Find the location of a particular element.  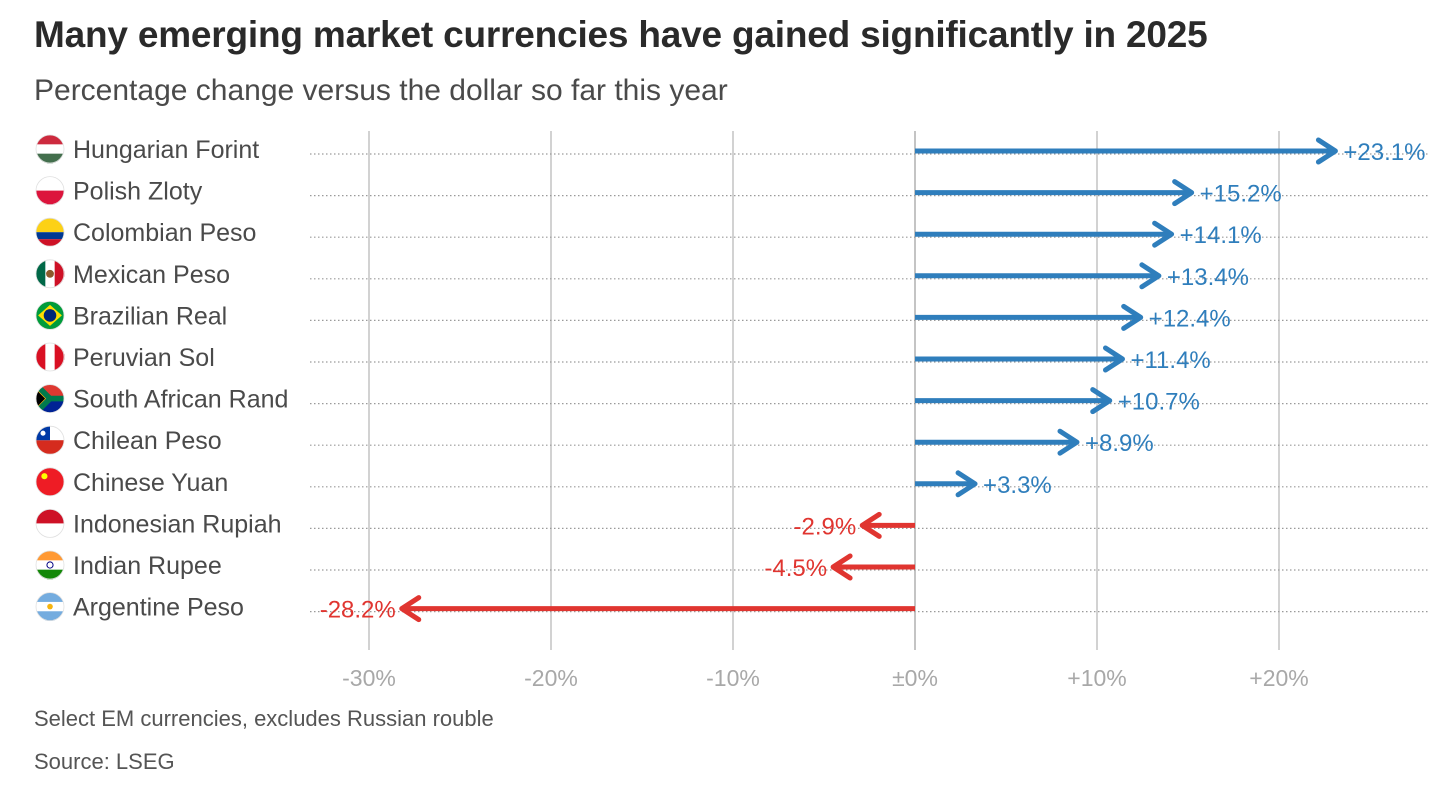

value-label: -2.9% is located at coordinates (825, 526).